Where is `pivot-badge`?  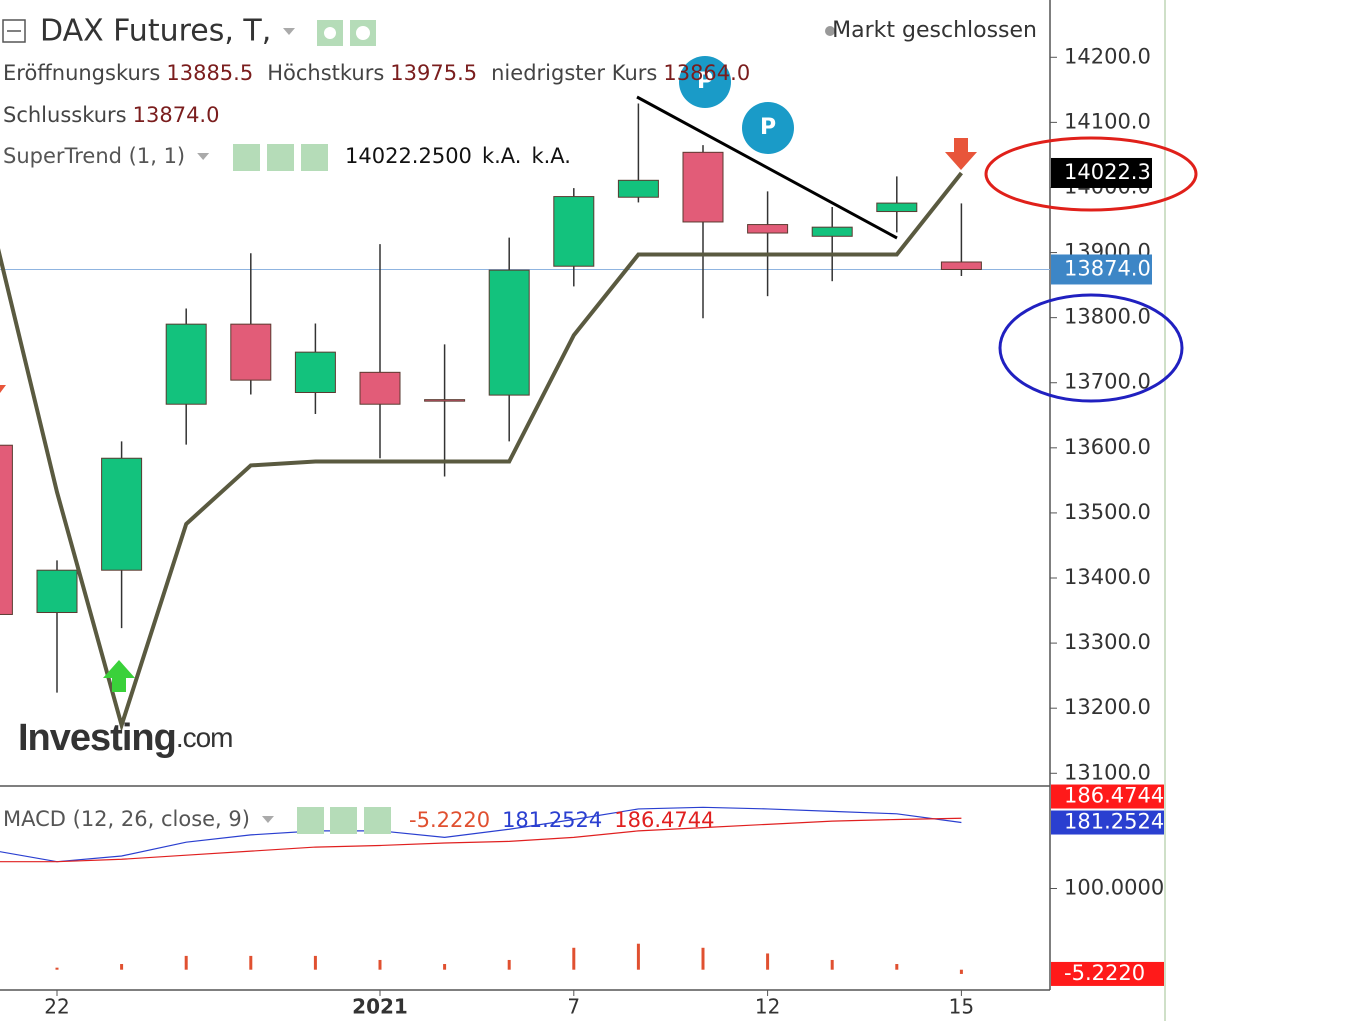 pivot-badge is located at coordinates (768, 128).